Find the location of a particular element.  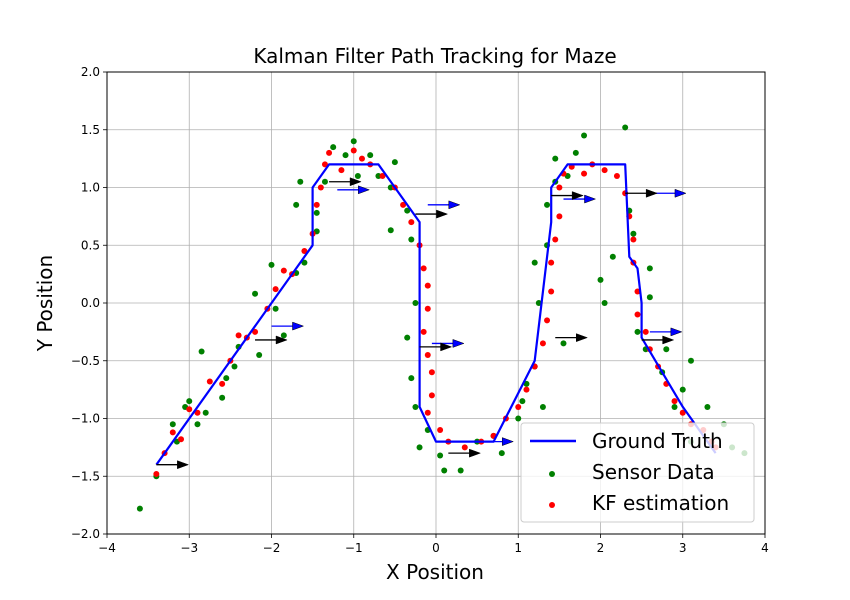

legend-dot-swatch is located at coordinates (552, 505).